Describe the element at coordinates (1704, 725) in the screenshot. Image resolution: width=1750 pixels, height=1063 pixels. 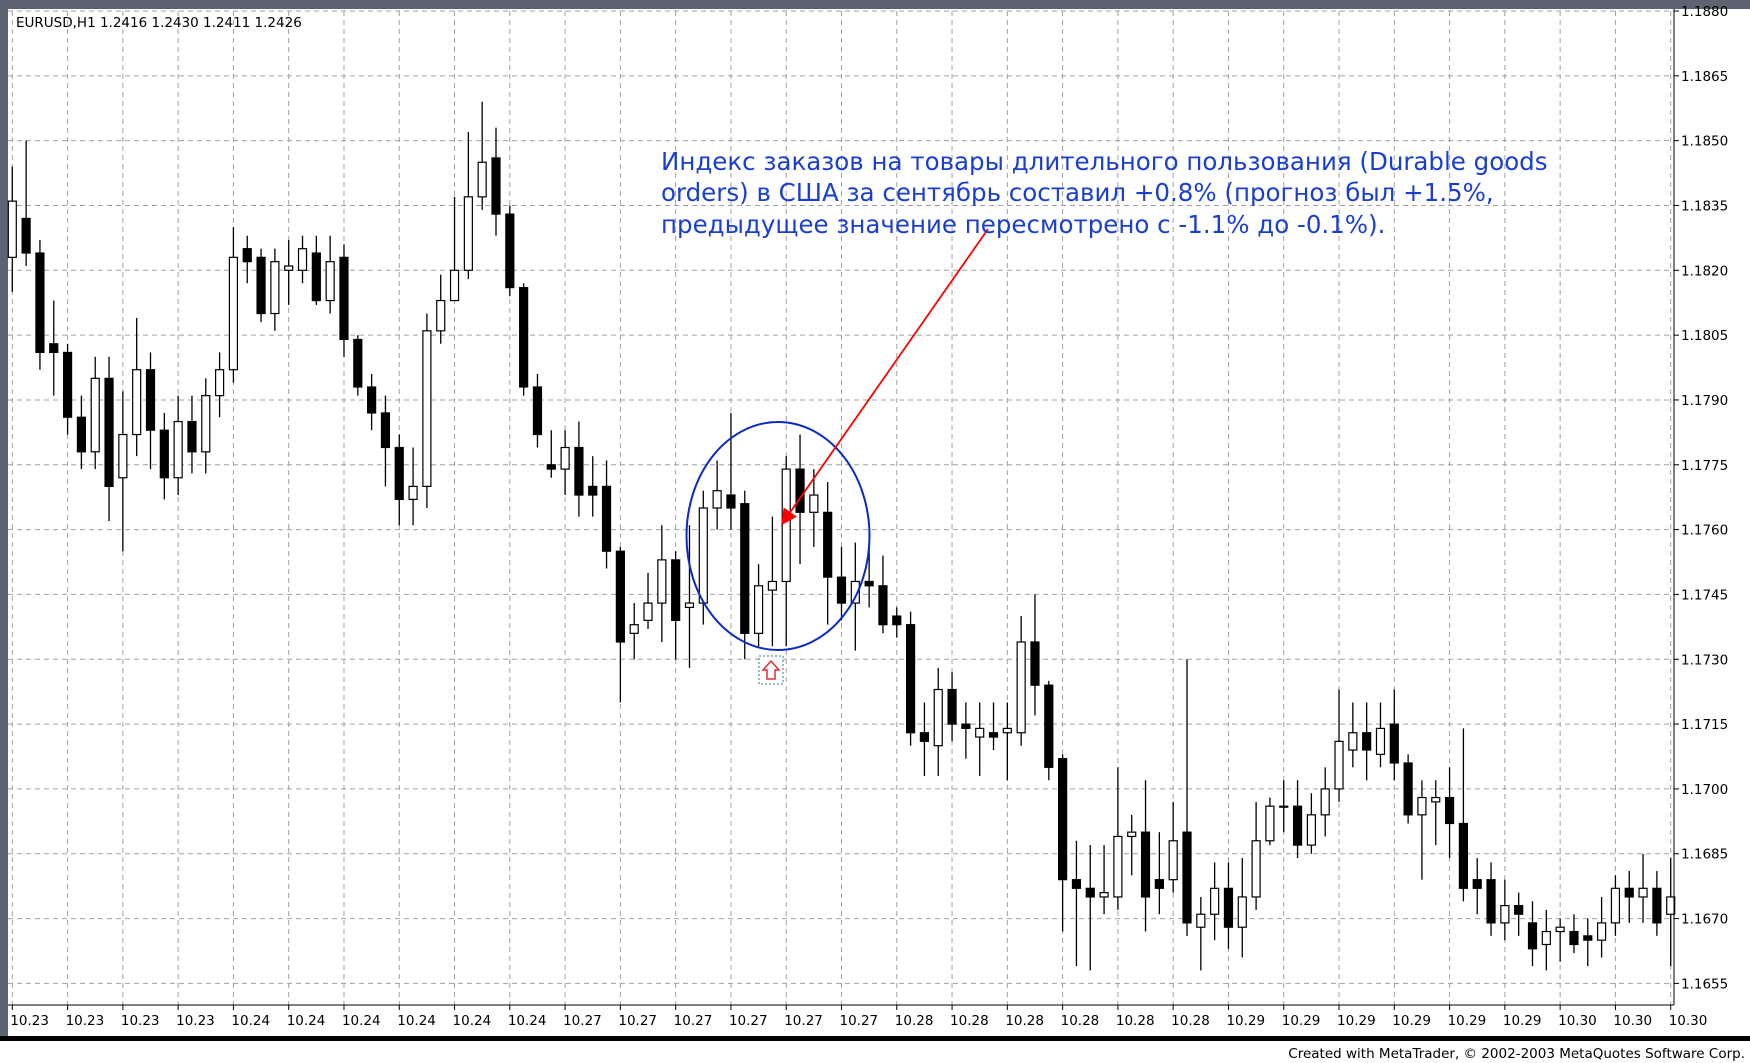
I see `y-tick-label: 1.1715` at that location.